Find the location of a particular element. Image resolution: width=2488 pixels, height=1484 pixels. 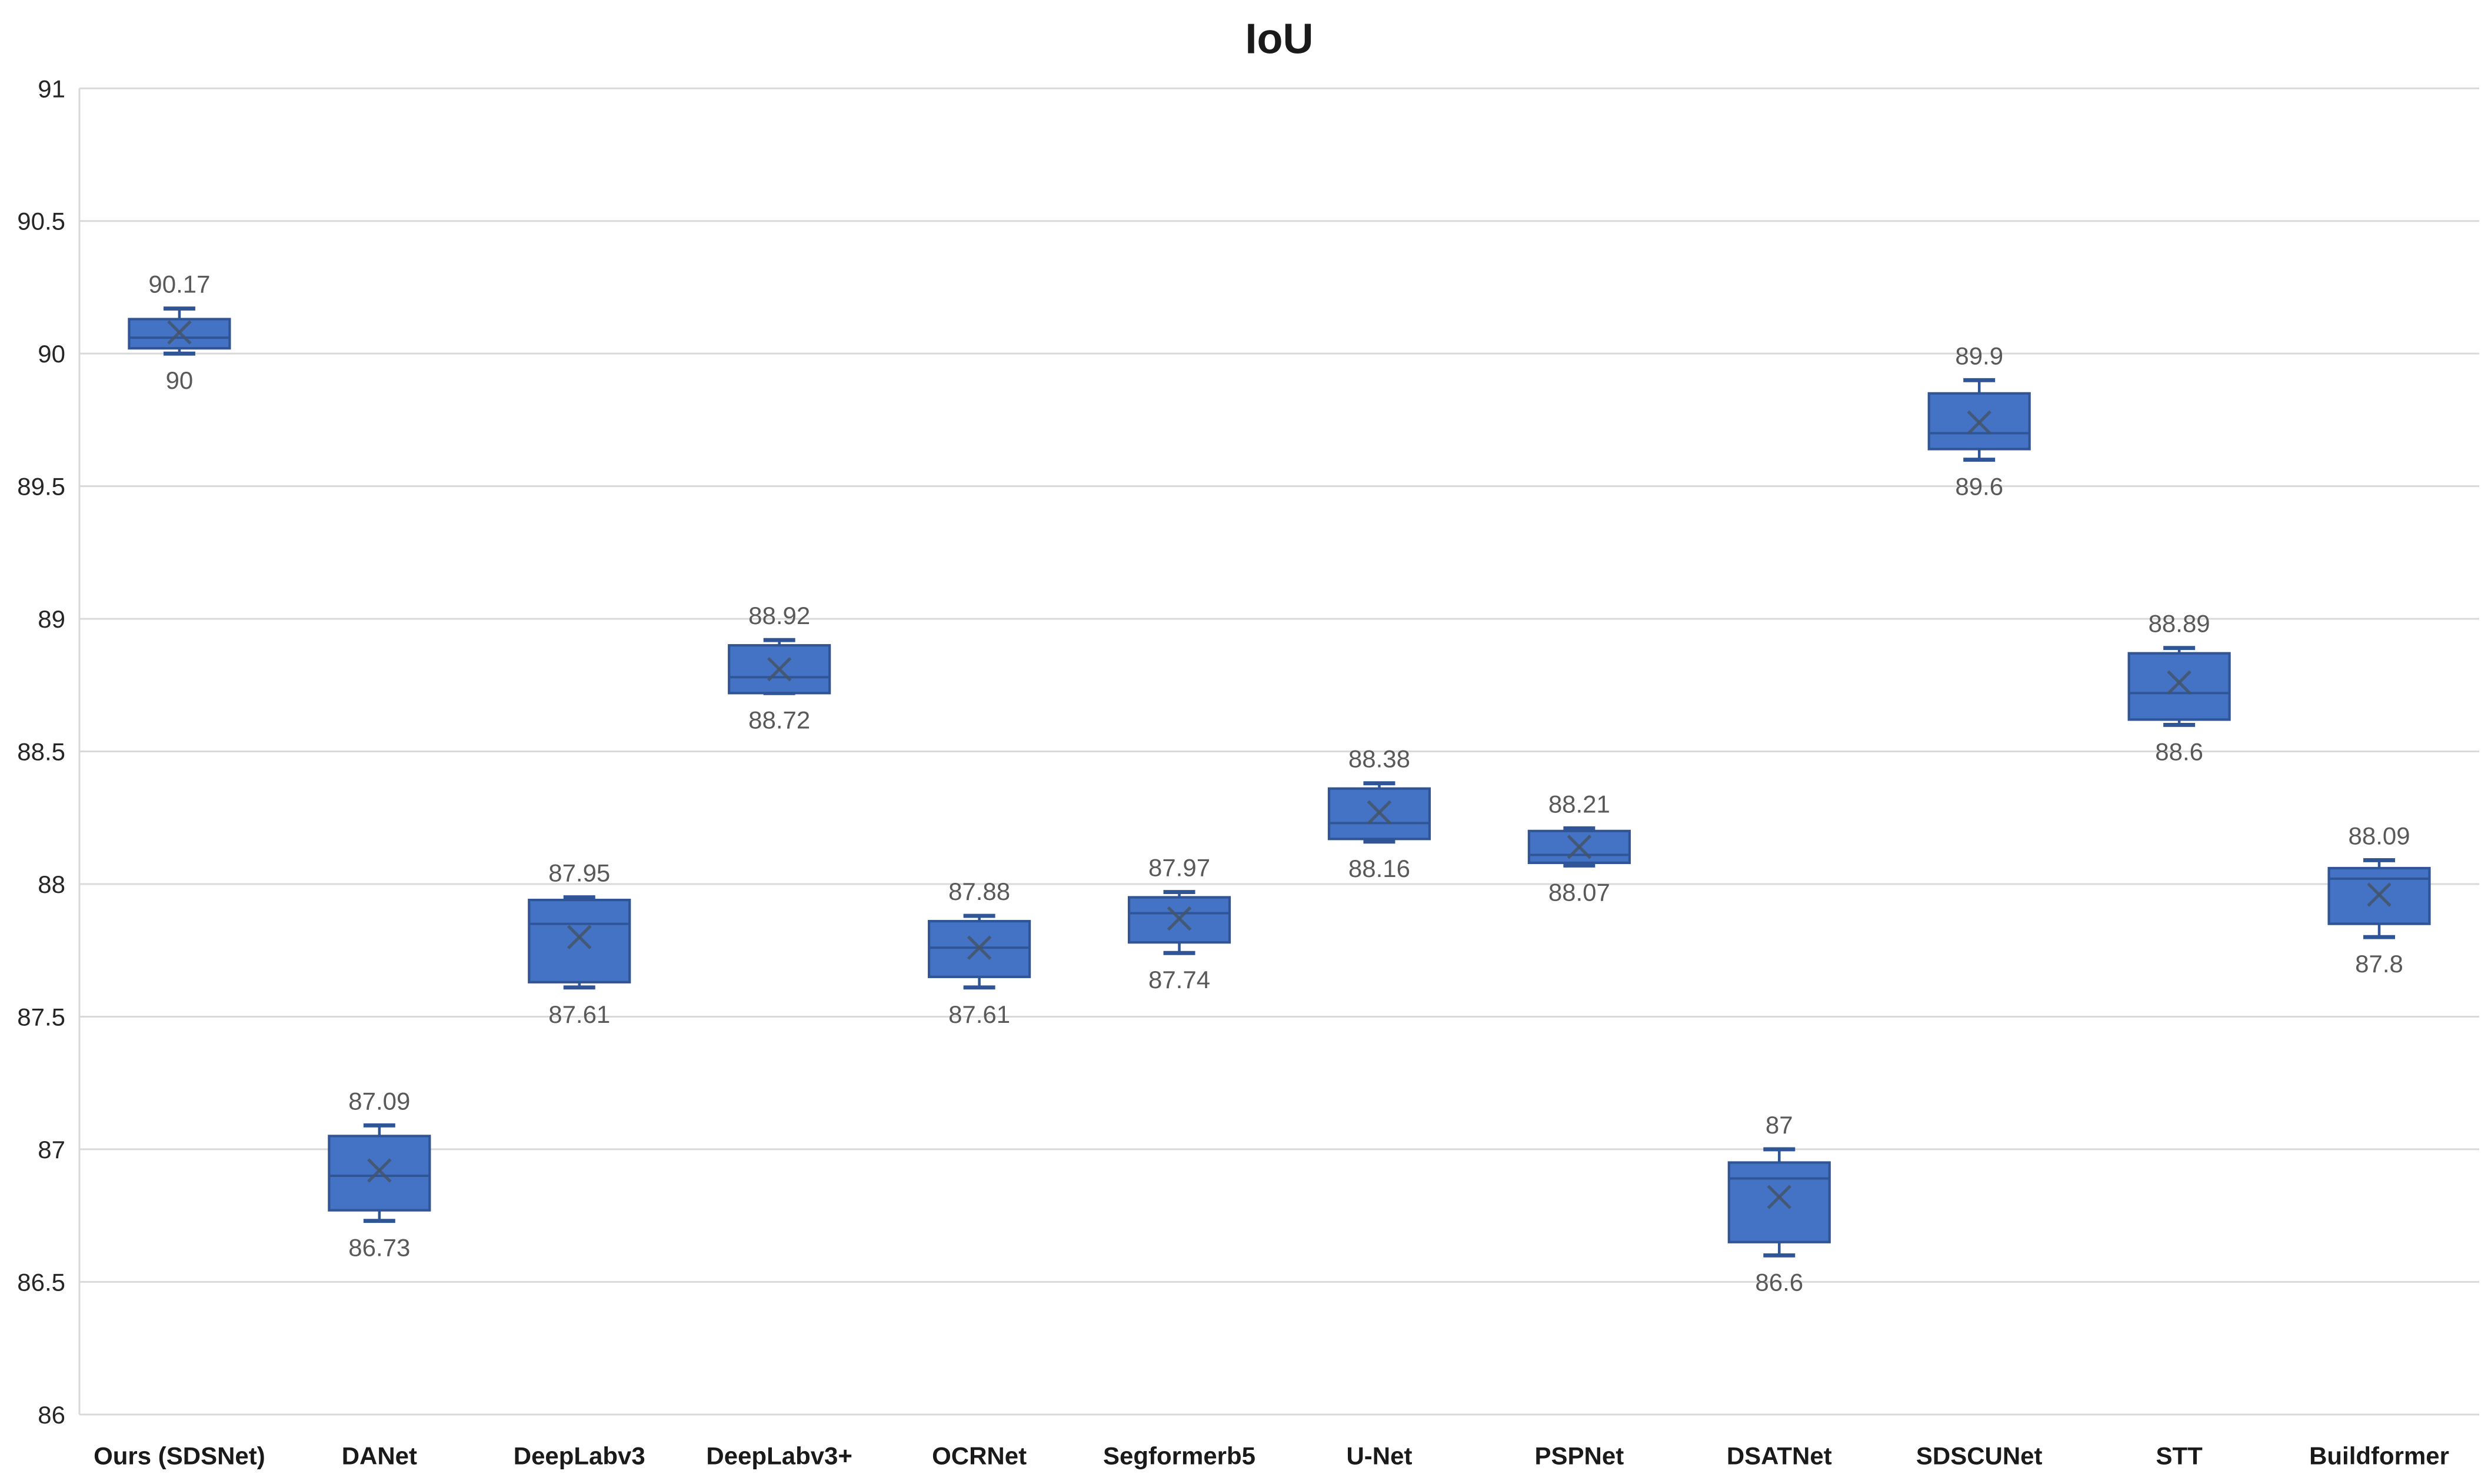

x-category-label: DeepLabv3+ is located at coordinates (779, 1456).